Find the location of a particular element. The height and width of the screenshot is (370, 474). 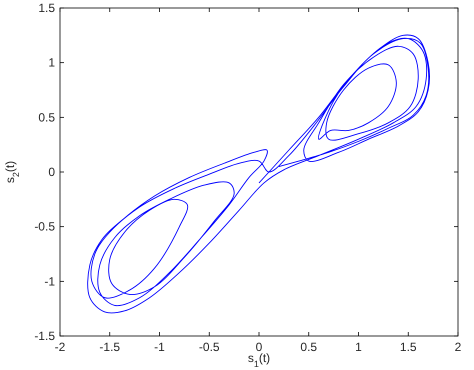

x-tick-label: 0.5 is located at coordinates (309, 347).